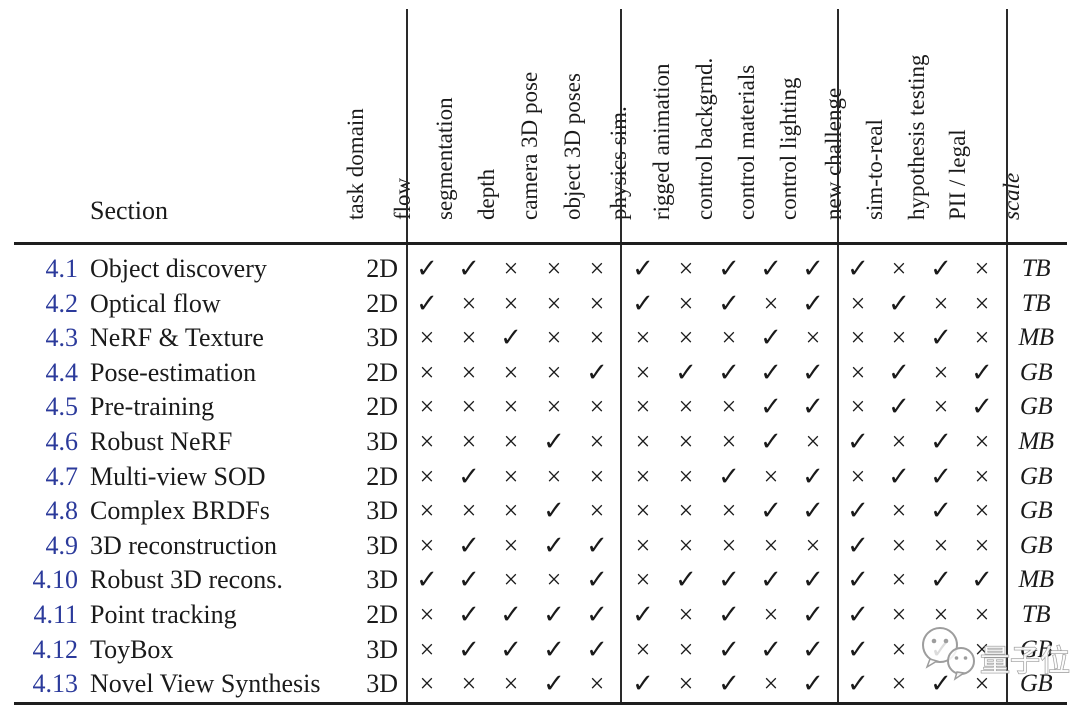 The height and width of the screenshot is (716, 1080). Describe the element at coordinates (62, 372) in the screenshot. I see `section-number-link: 4.4` at that location.